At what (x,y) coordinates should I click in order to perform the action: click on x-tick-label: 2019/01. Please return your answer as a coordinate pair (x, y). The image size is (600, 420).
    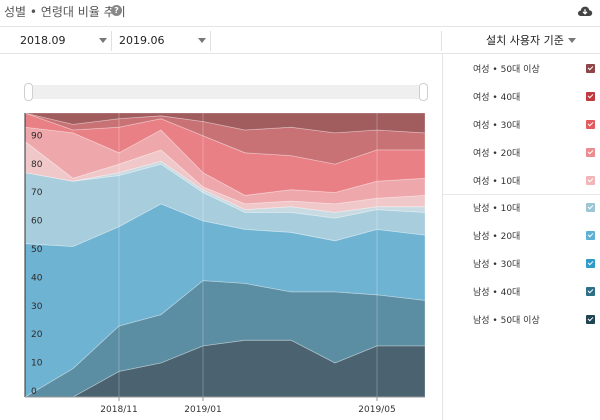
    Looking at the image, I should click on (202, 410).